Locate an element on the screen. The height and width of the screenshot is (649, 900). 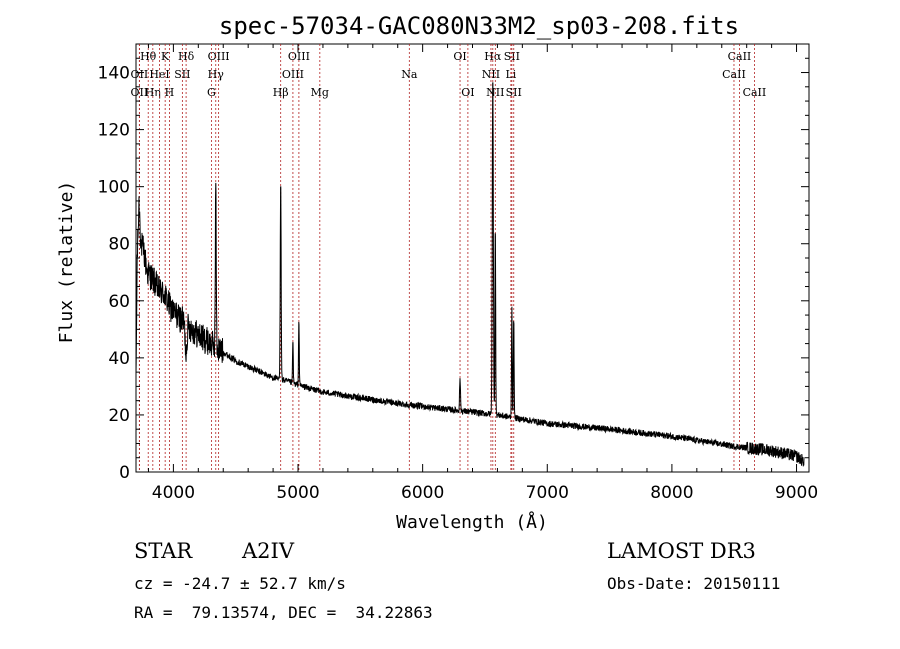
line-marker-label: Li is located at coordinates (510, 74).